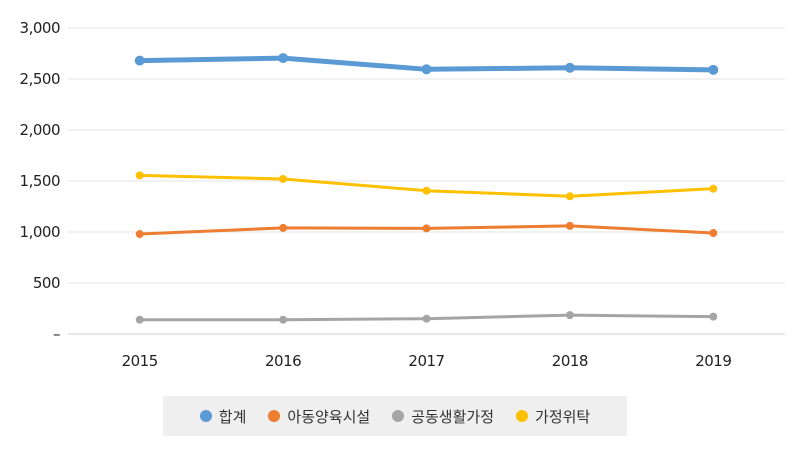 The width and height of the screenshot is (800, 460). I want to click on y-tick-label: 1,000, so click(40, 232).